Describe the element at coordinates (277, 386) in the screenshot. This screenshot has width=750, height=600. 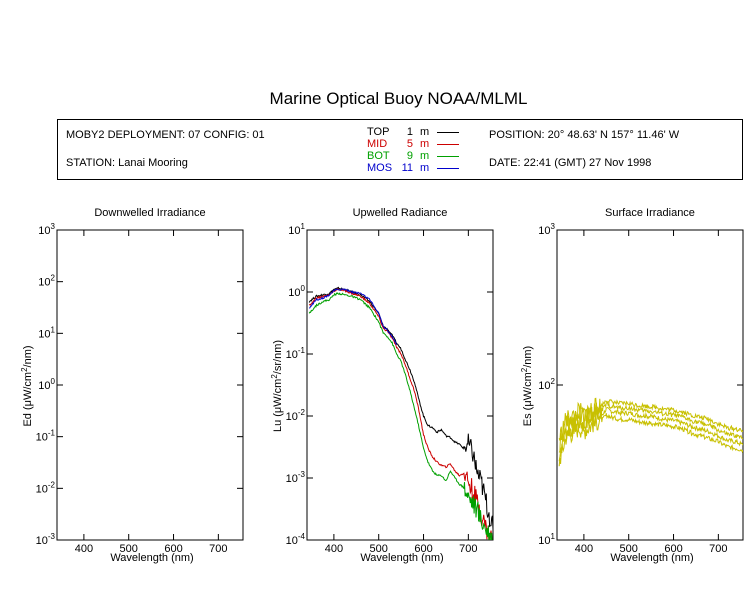
I see `y-axis-label: Lu (μW/cm2/sr/nm)` at that location.